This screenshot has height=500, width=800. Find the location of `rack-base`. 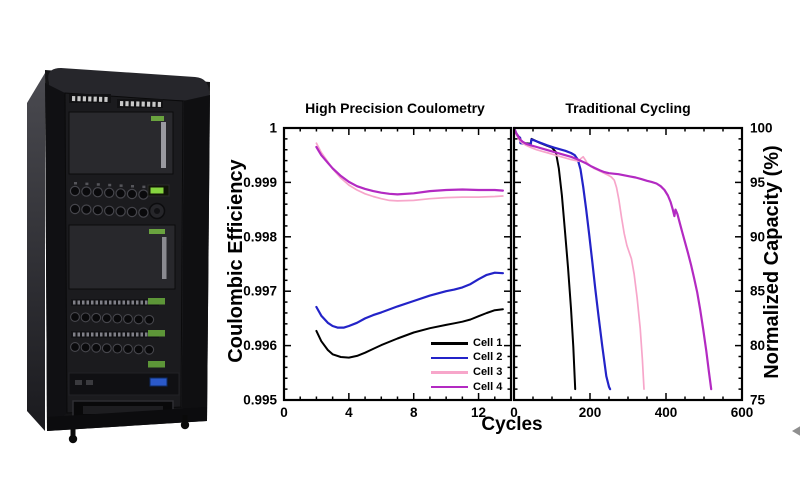

rack-base is located at coordinates (127, 419).